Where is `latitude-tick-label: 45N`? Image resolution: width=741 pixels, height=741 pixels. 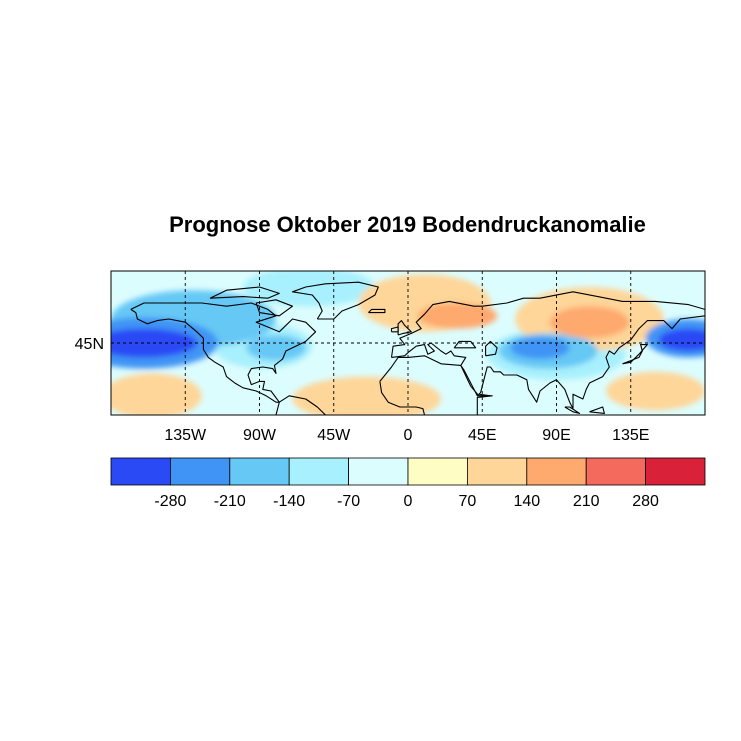
latitude-tick-label: 45N is located at coordinates (89, 344).